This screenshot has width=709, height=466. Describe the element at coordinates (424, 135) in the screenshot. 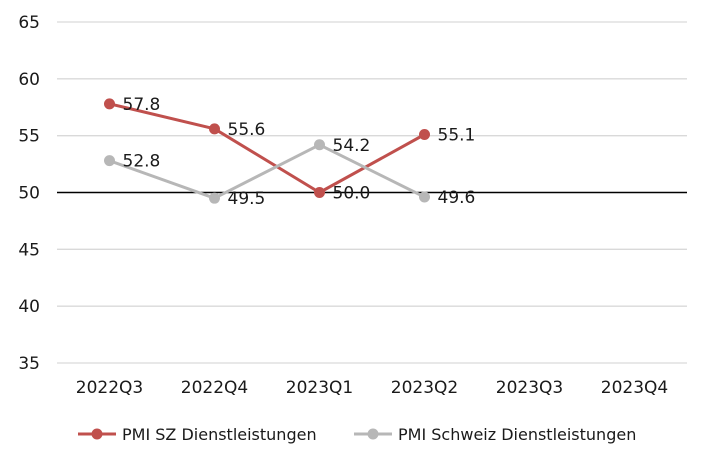

I see `series-0-point-2023Q2` at that location.